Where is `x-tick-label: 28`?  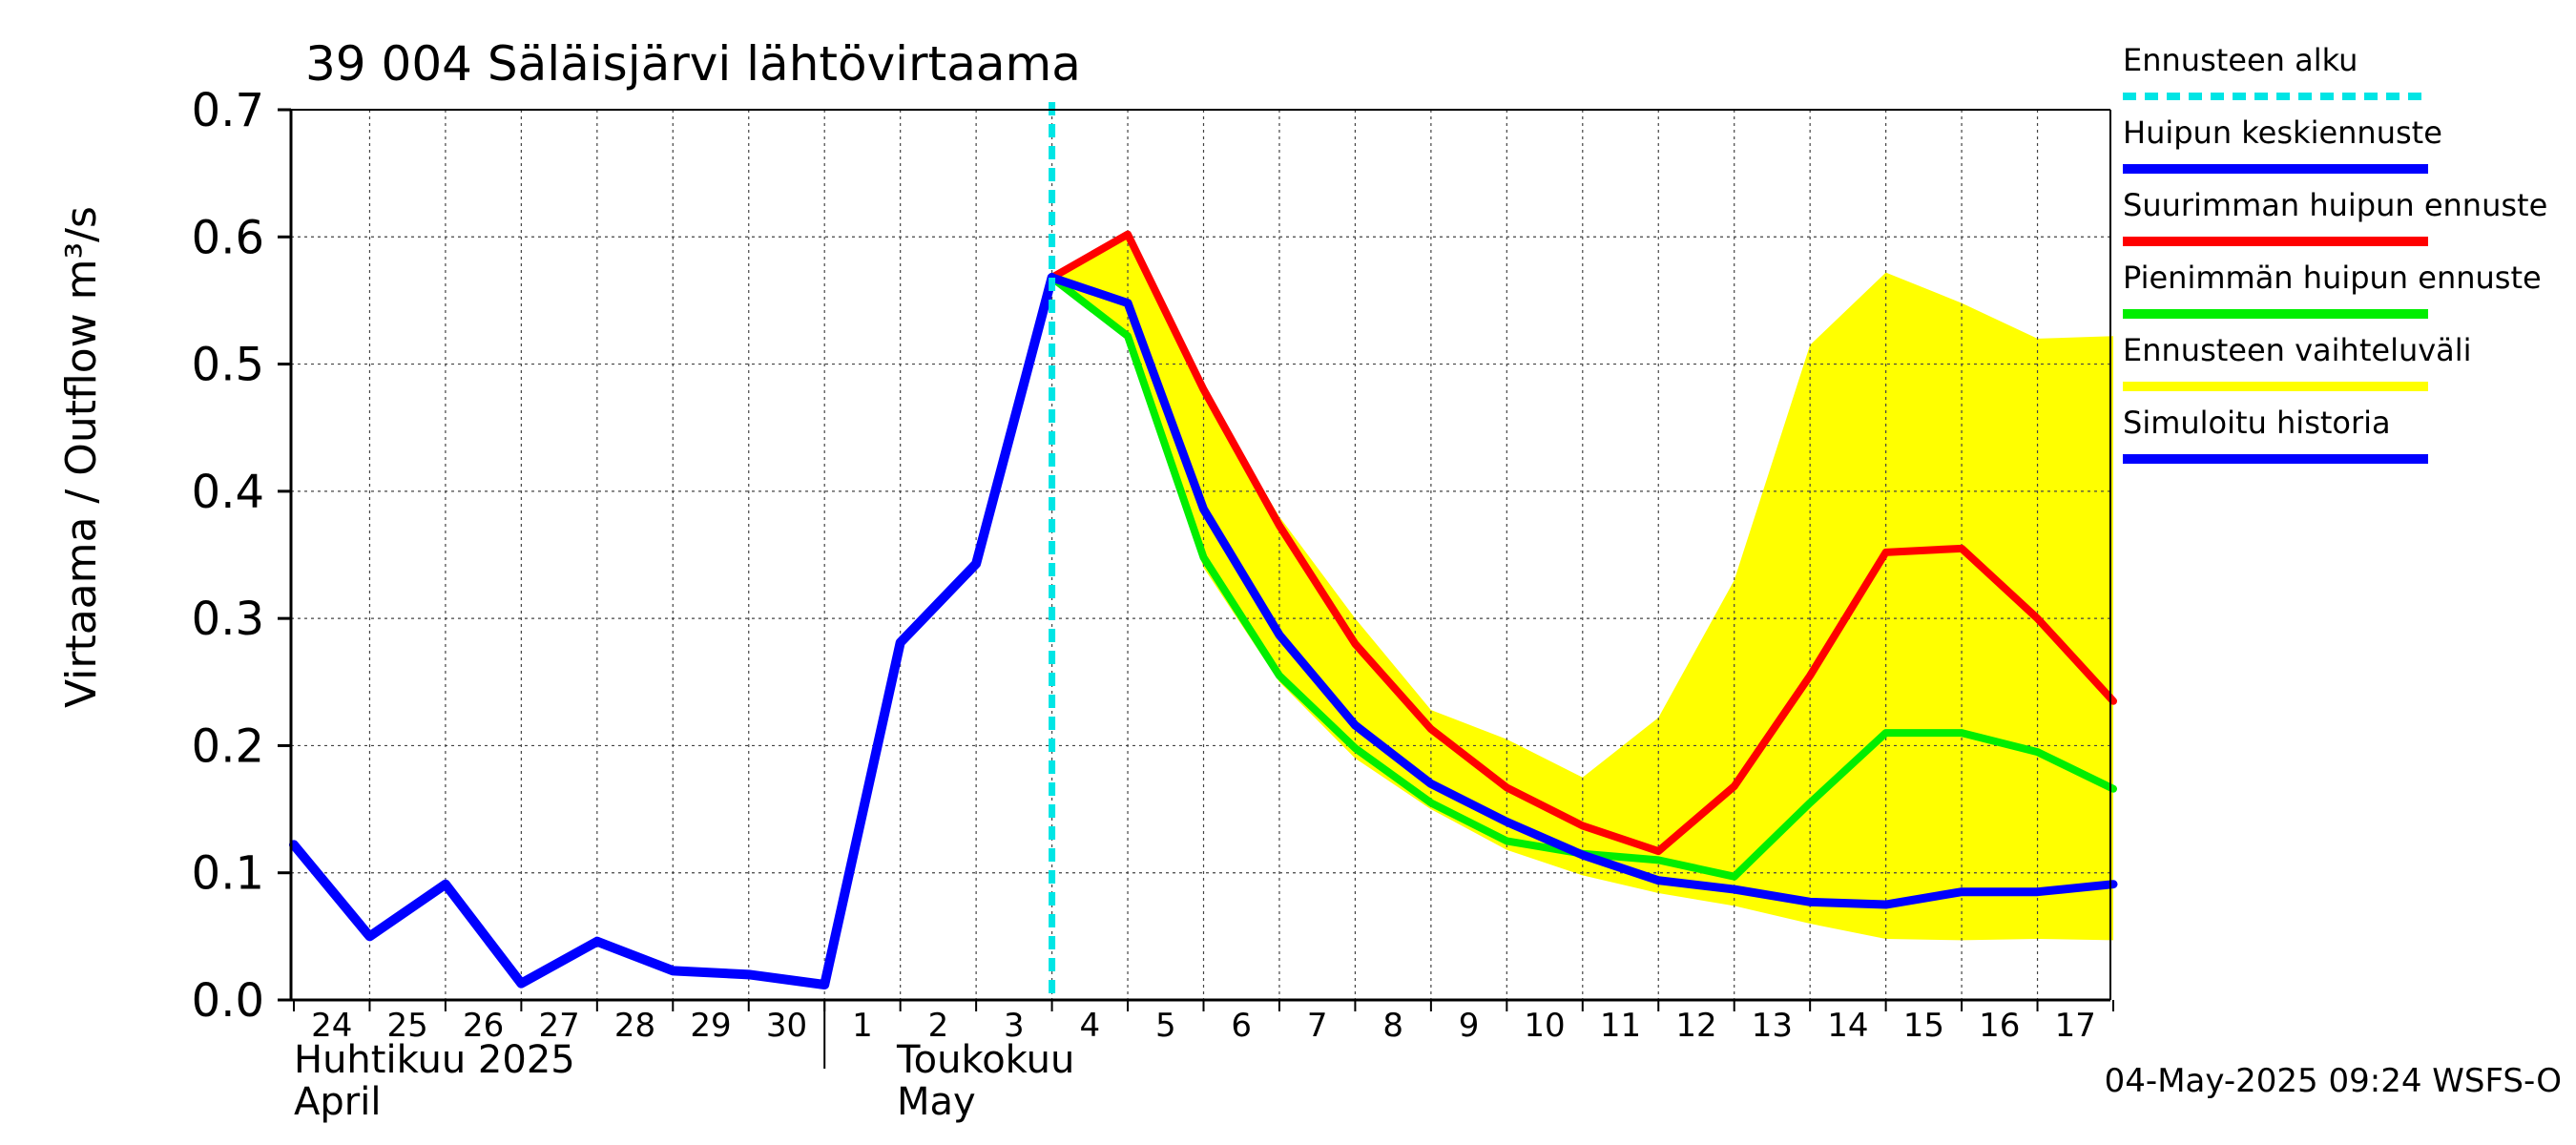 x-tick-label: 28 is located at coordinates (634, 1026).